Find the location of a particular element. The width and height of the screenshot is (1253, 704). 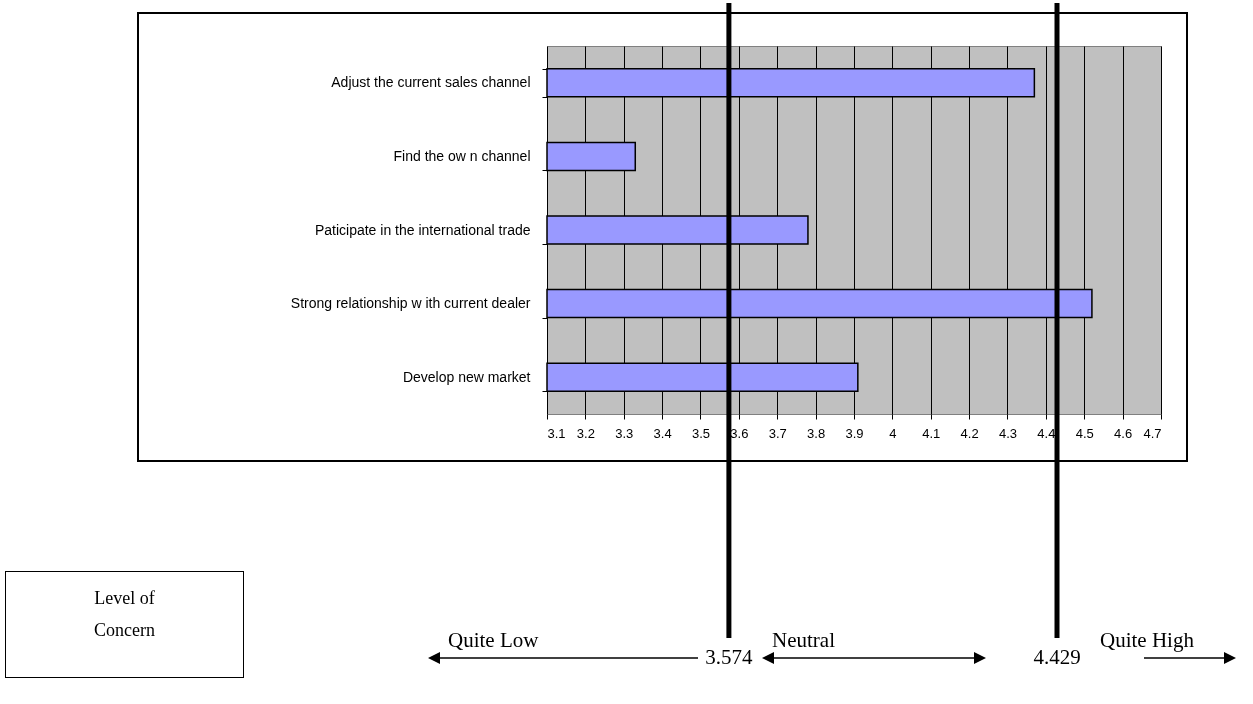

x-tick-label: 3.8 is located at coordinates (816, 433).